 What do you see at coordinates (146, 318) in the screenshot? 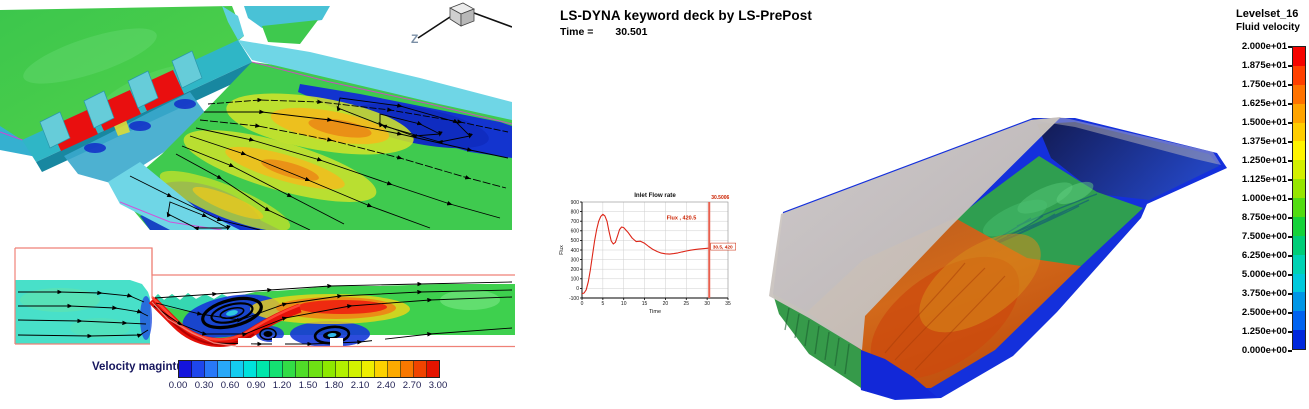
I see `gate-face-pool` at bounding box center [146, 318].